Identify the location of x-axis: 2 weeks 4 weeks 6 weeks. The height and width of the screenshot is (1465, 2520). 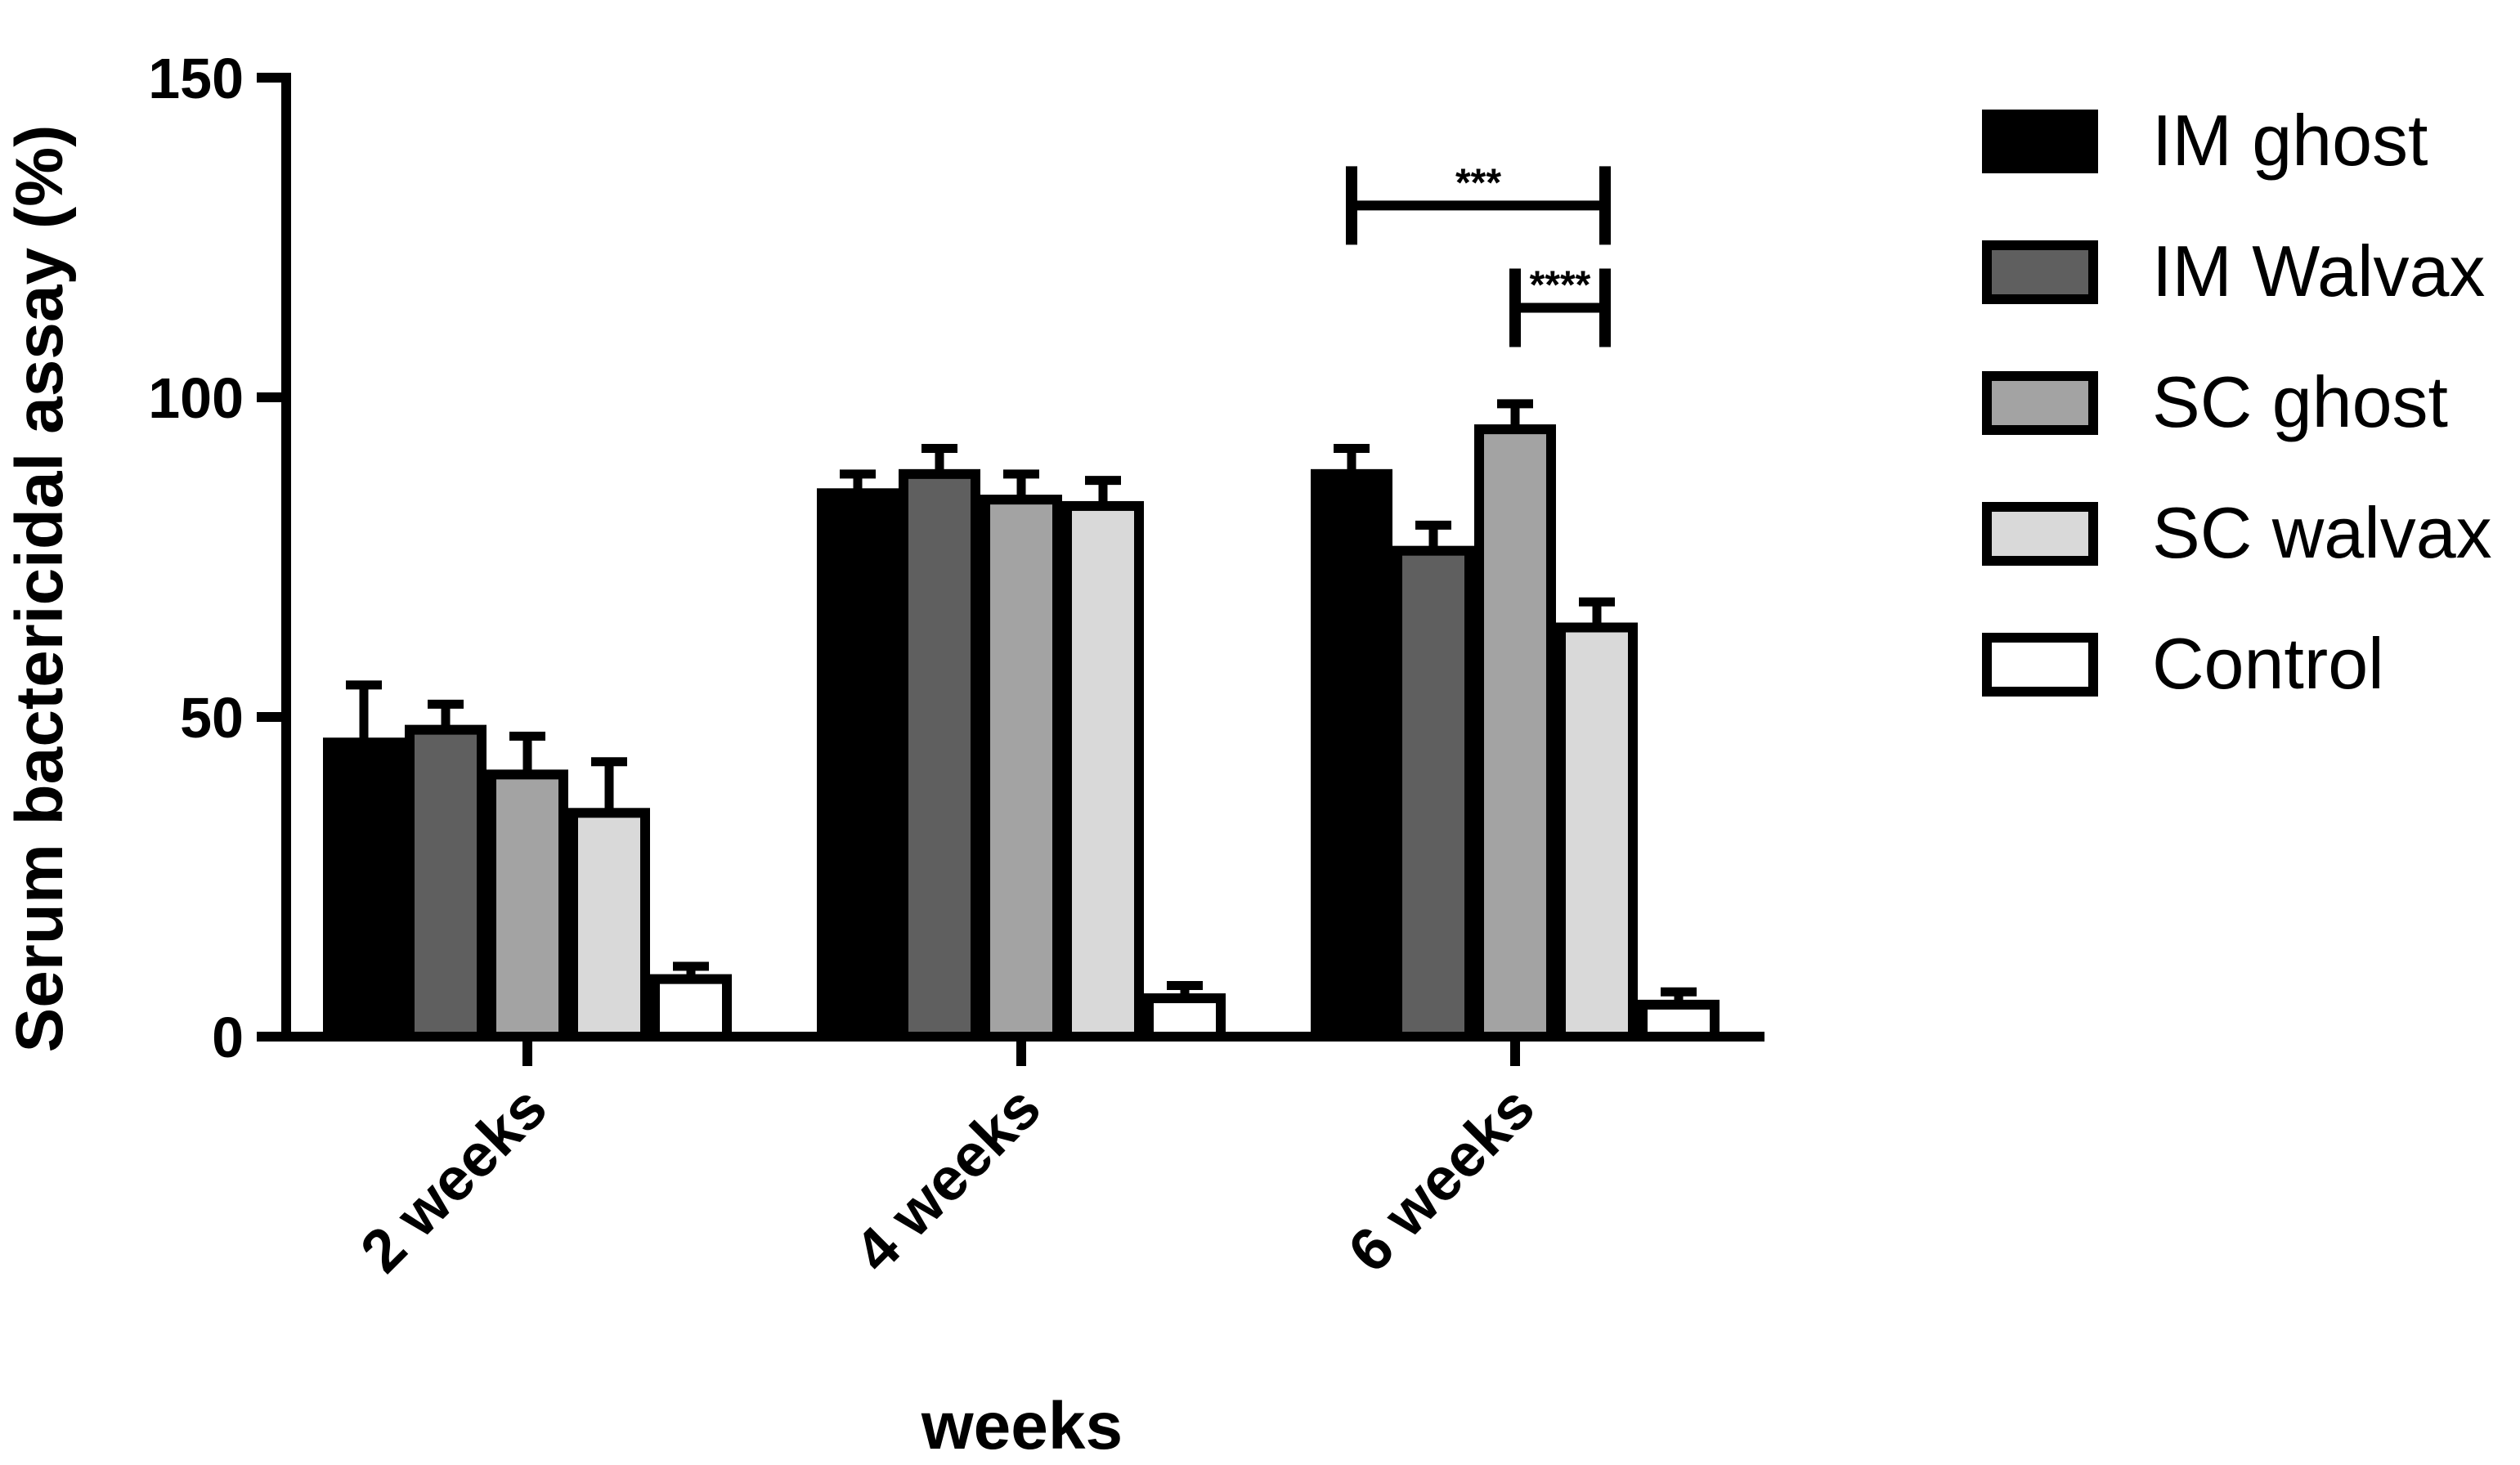
(1023, 1158).